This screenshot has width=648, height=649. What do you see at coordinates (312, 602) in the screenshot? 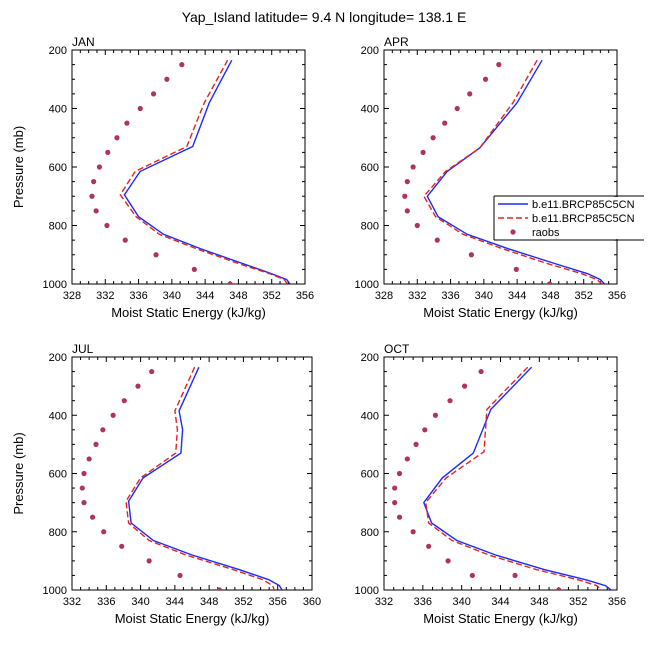
I see `x-tick-label: 360` at bounding box center [312, 602].